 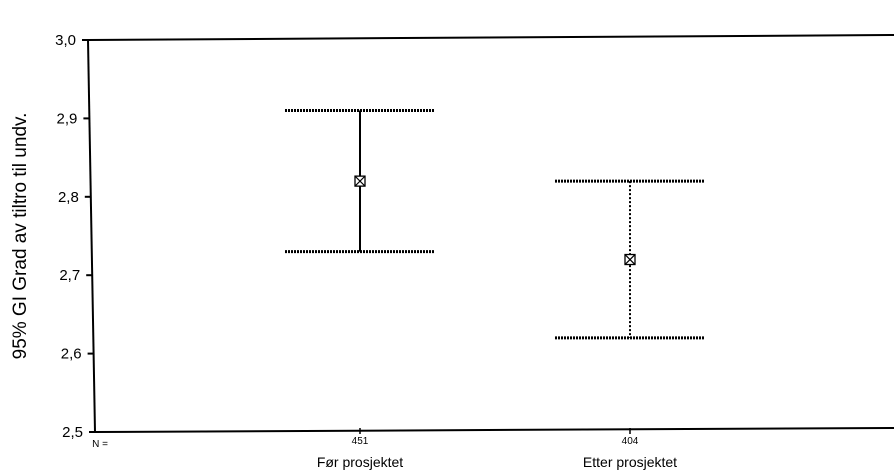 I want to click on y-tick-label: 3,0, so click(x=65, y=40).